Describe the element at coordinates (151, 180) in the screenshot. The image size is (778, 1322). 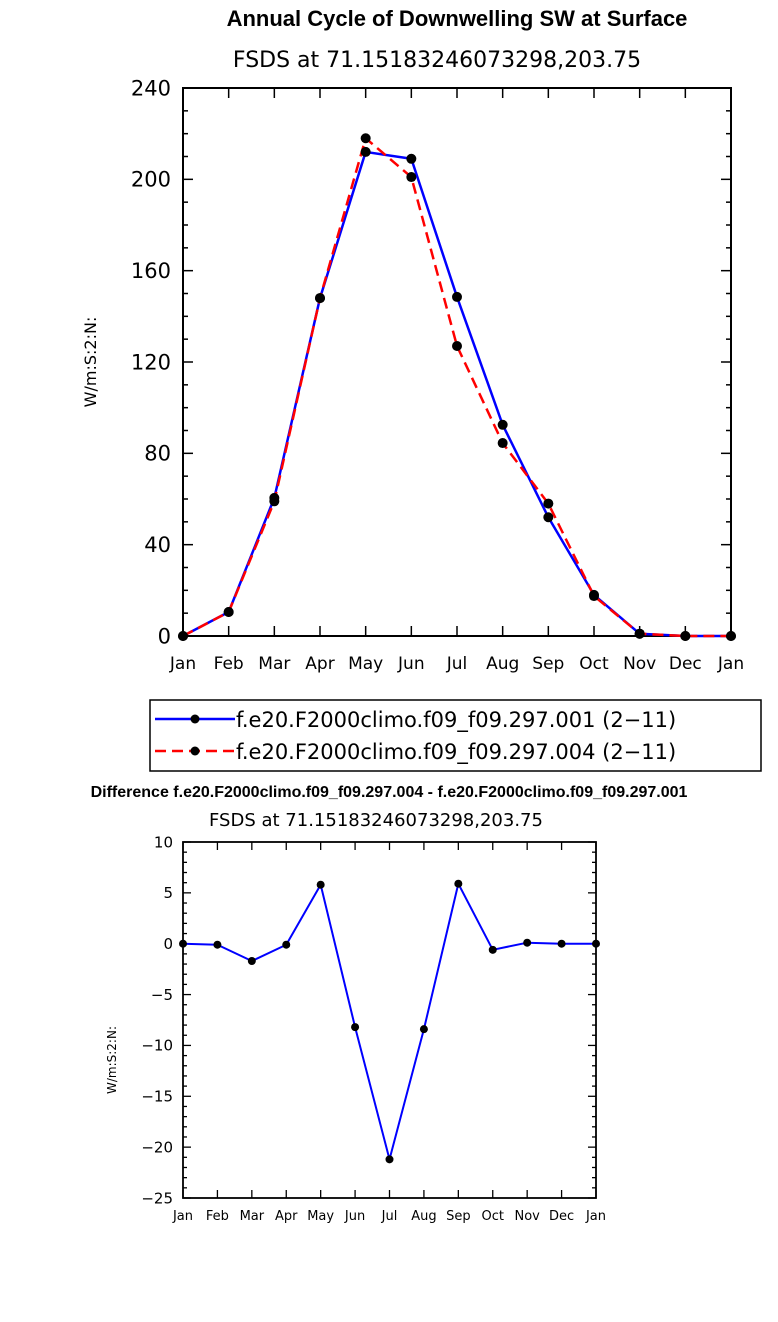
I see `y-tick-label: 200` at that location.